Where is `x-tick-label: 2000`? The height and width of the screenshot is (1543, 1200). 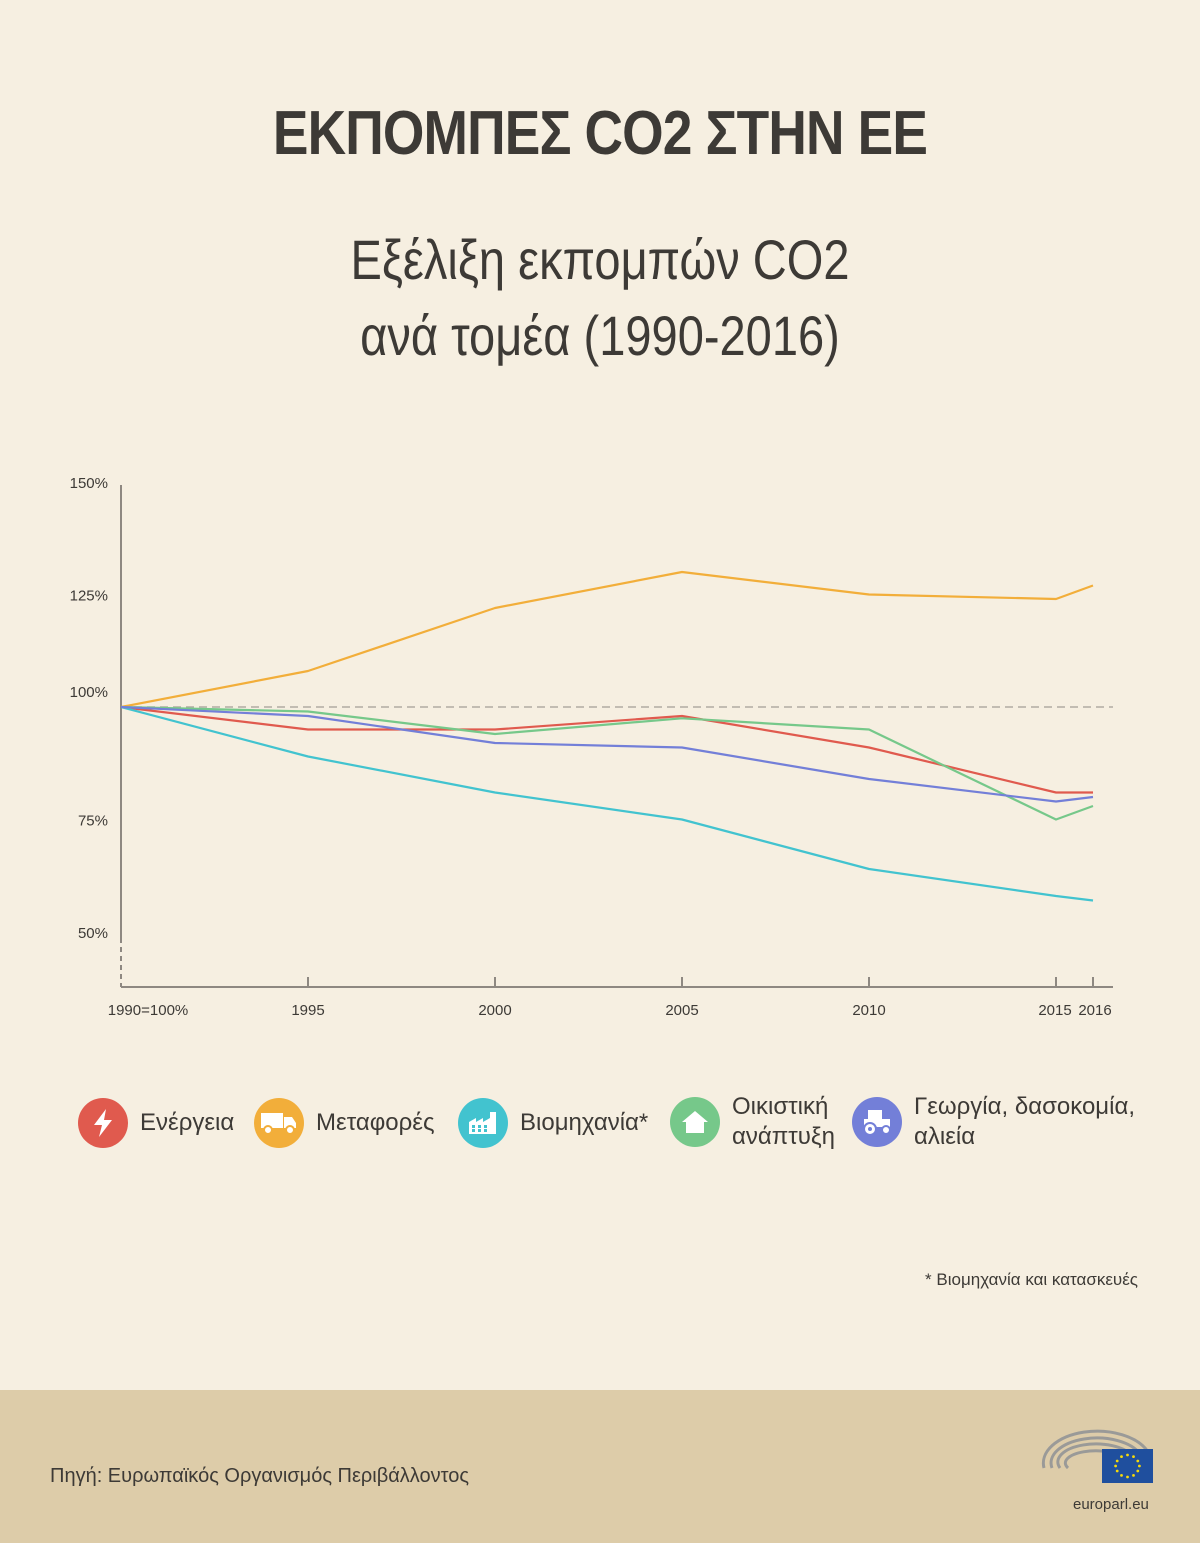
x-tick-label: 2000 is located at coordinates (494, 1010).